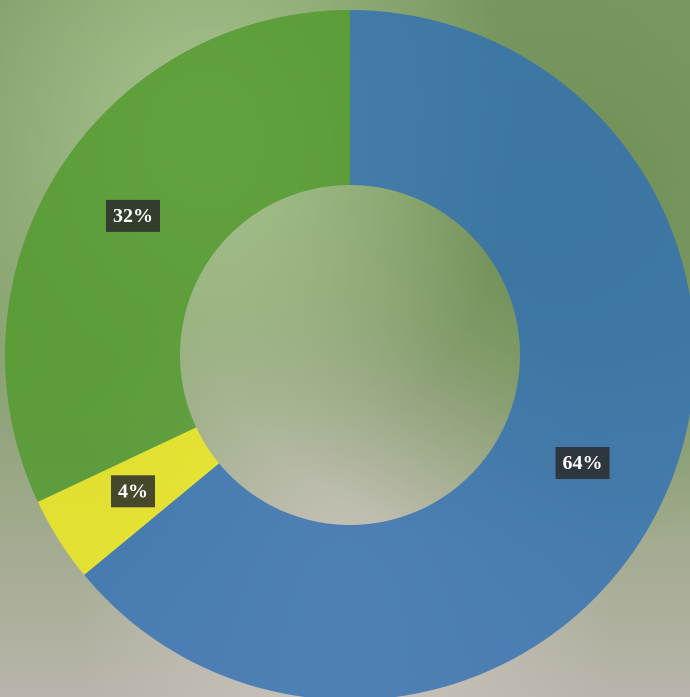 This screenshot has width=690, height=697. I want to click on data-label: 4%, so click(133, 491).